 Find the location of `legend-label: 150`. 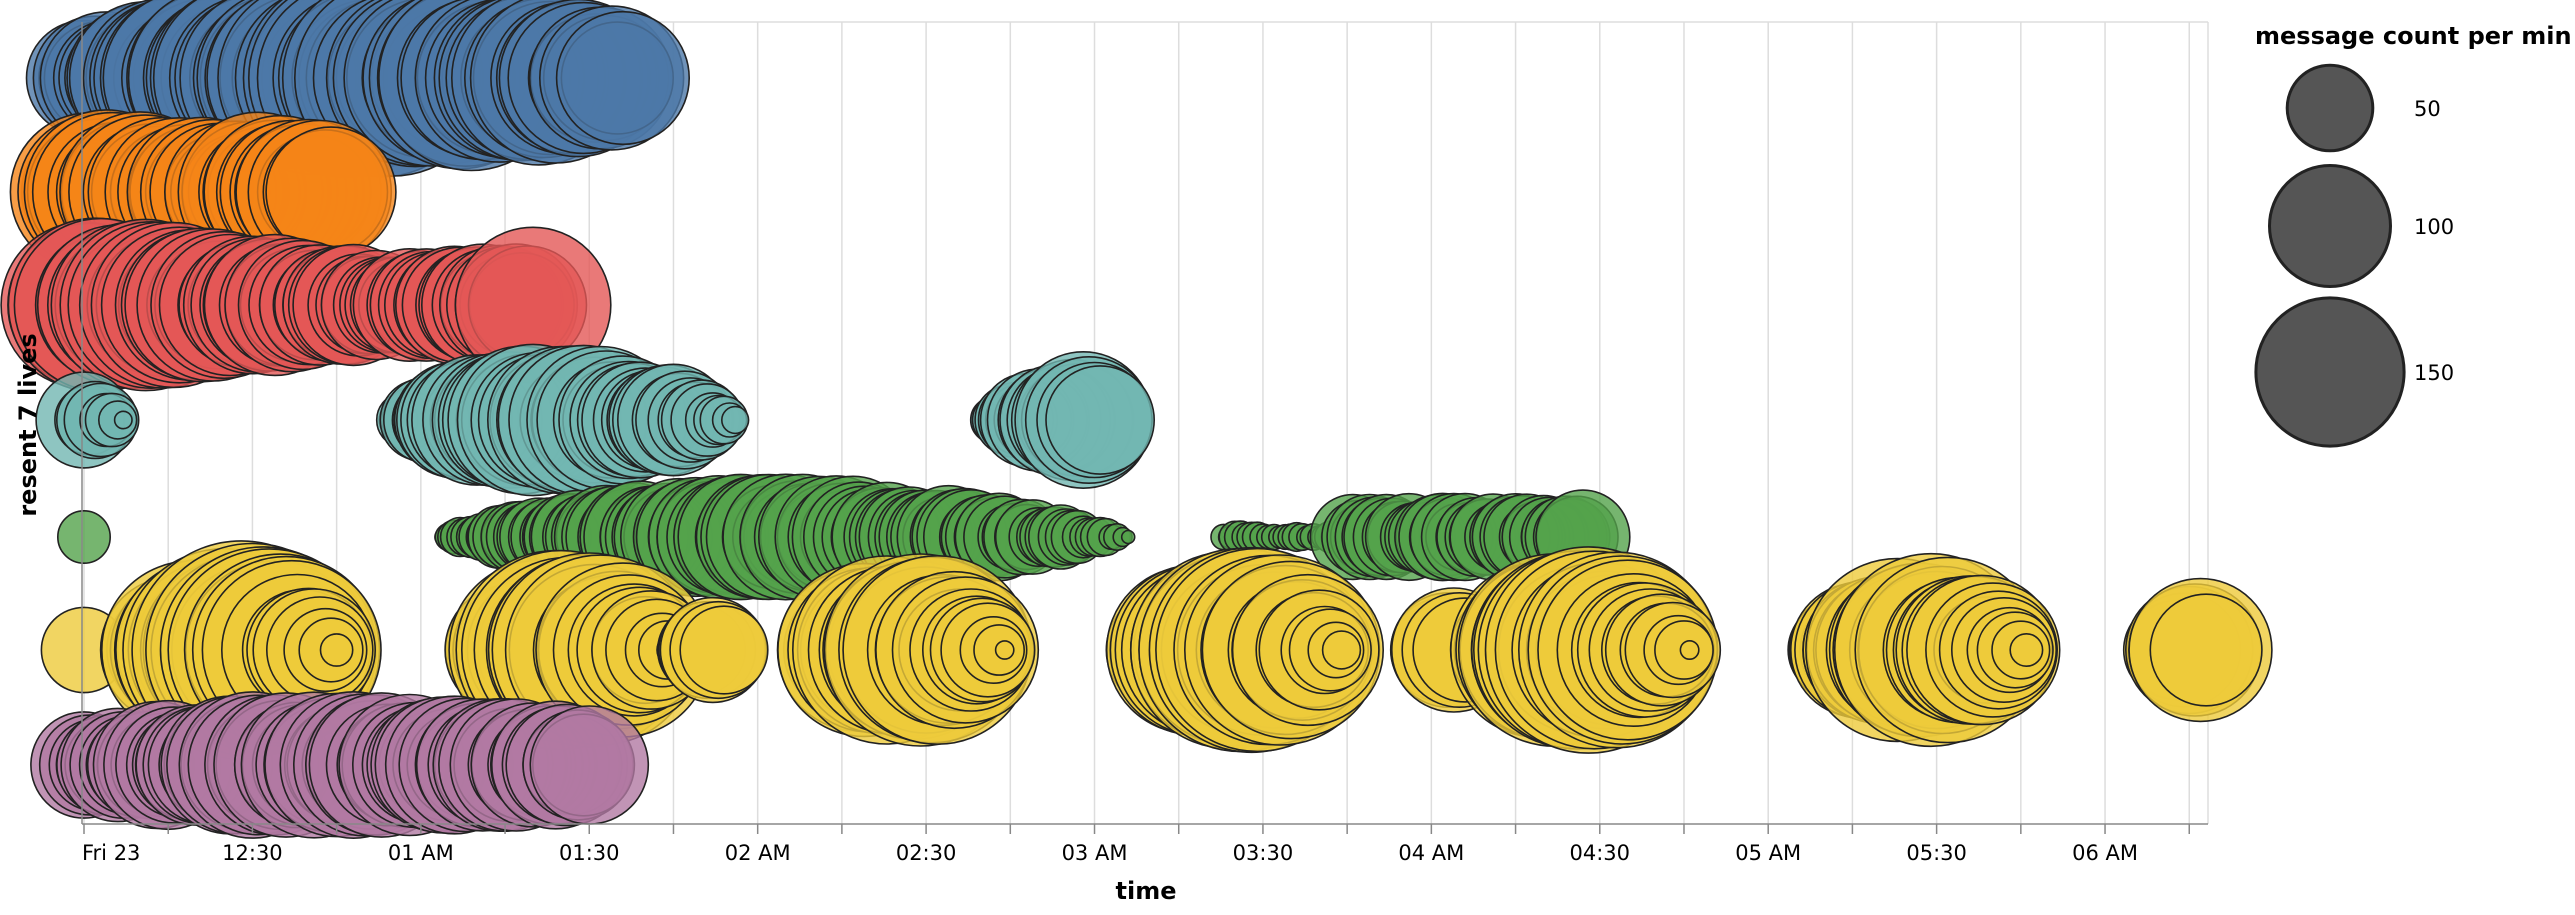

legend-label: 150 is located at coordinates (2434, 373).